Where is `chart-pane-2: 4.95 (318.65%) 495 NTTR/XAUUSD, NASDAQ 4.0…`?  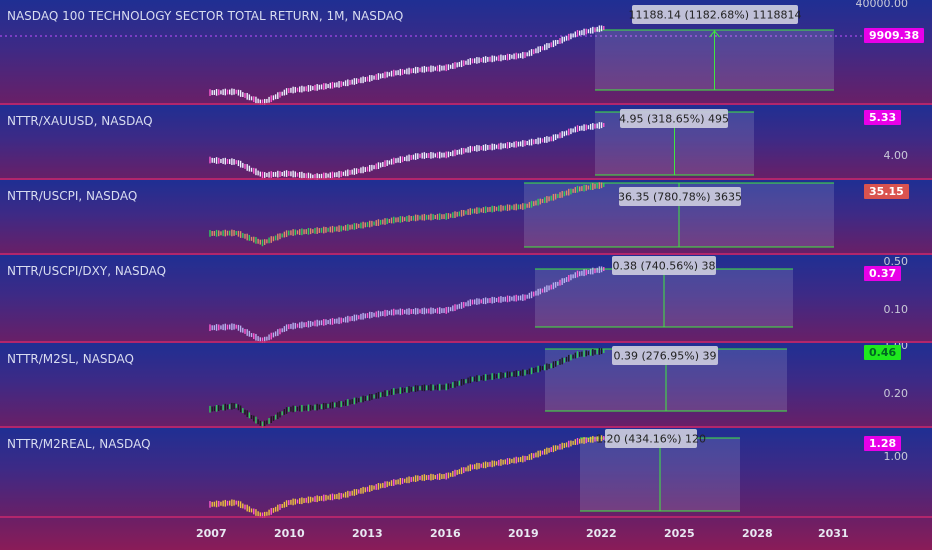
chart-pane-2: 4.95 (318.65%) 495 NTTR/XAUUSD, NASDAQ 4.0… is located at coordinates (466, 142).